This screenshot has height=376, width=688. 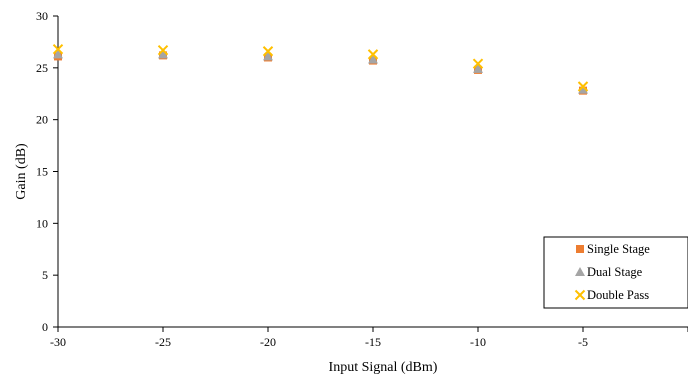 What do you see at coordinates (42, 223) in the screenshot?
I see `y-tick-label: 10` at bounding box center [42, 223].